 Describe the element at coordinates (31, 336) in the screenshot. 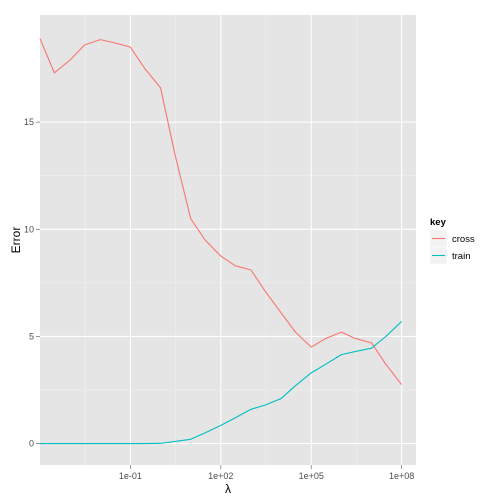

I see `y-tick-label: 5` at that location.